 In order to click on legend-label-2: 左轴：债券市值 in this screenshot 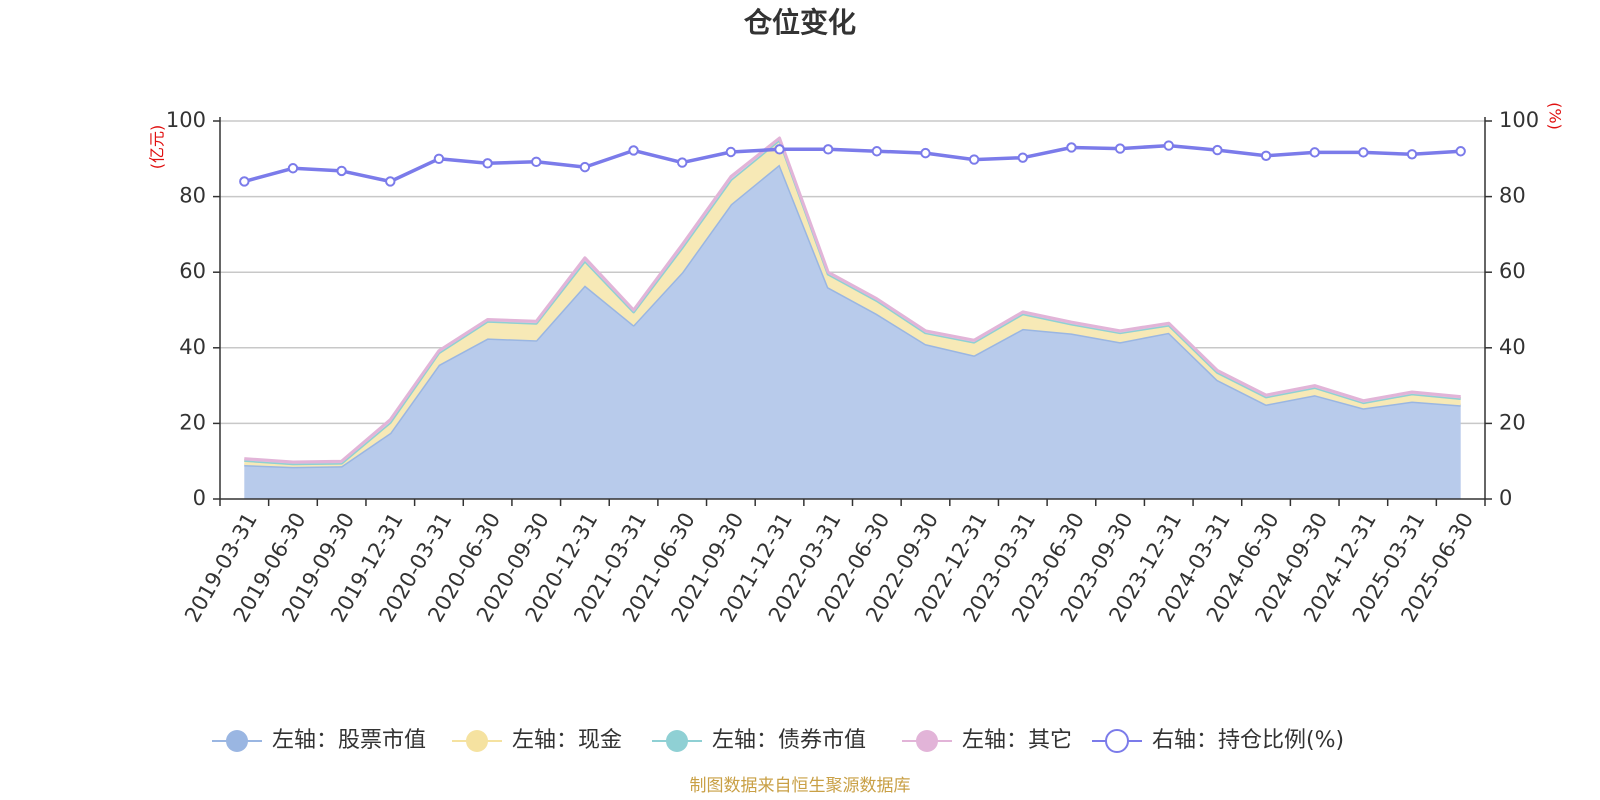, I will do `click(789, 740)`.